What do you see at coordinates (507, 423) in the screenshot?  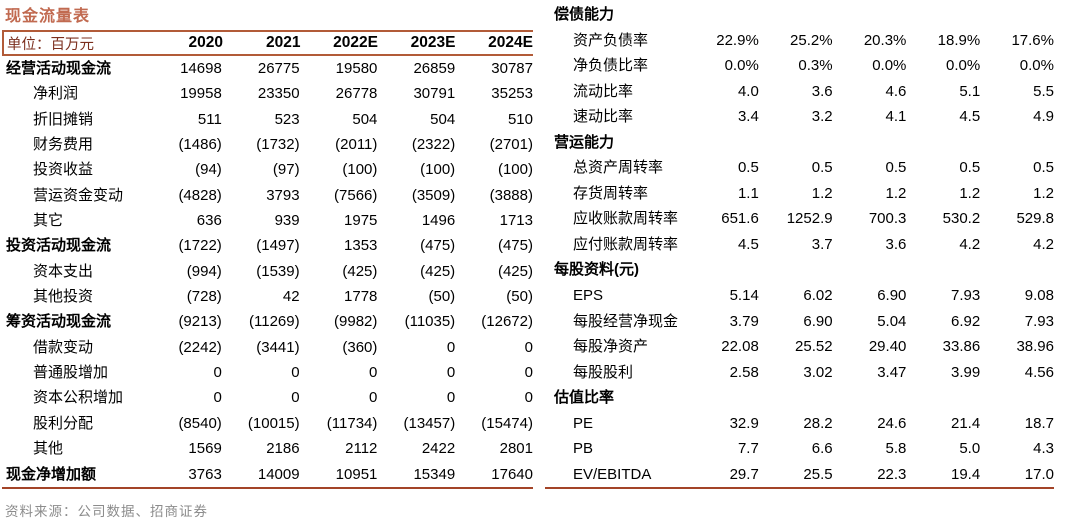 I see `cell-value: (15474)` at bounding box center [507, 423].